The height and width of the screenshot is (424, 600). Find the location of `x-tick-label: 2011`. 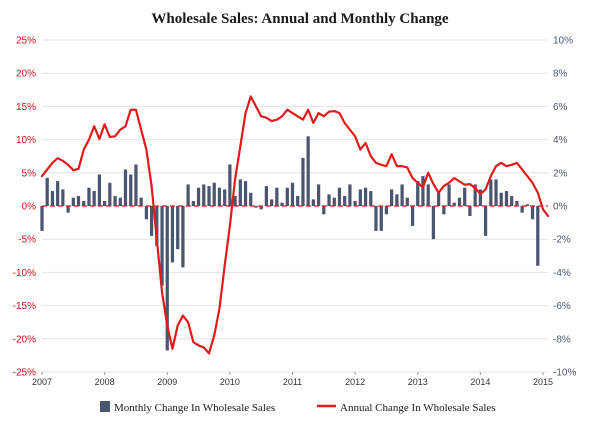

x-tick-label: 2011 is located at coordinates (292, 382).